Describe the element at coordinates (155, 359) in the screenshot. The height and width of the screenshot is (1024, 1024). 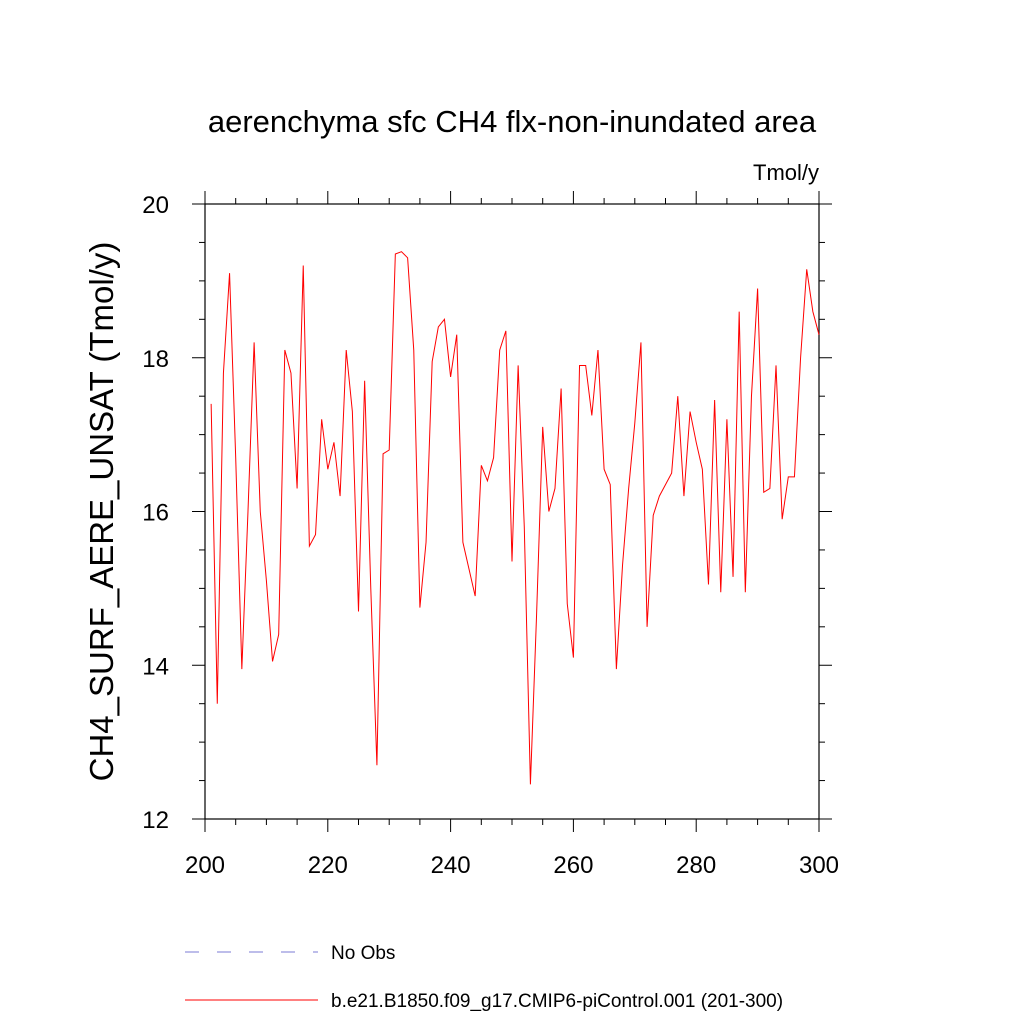
I see `y-tick-label: 18` at that location.